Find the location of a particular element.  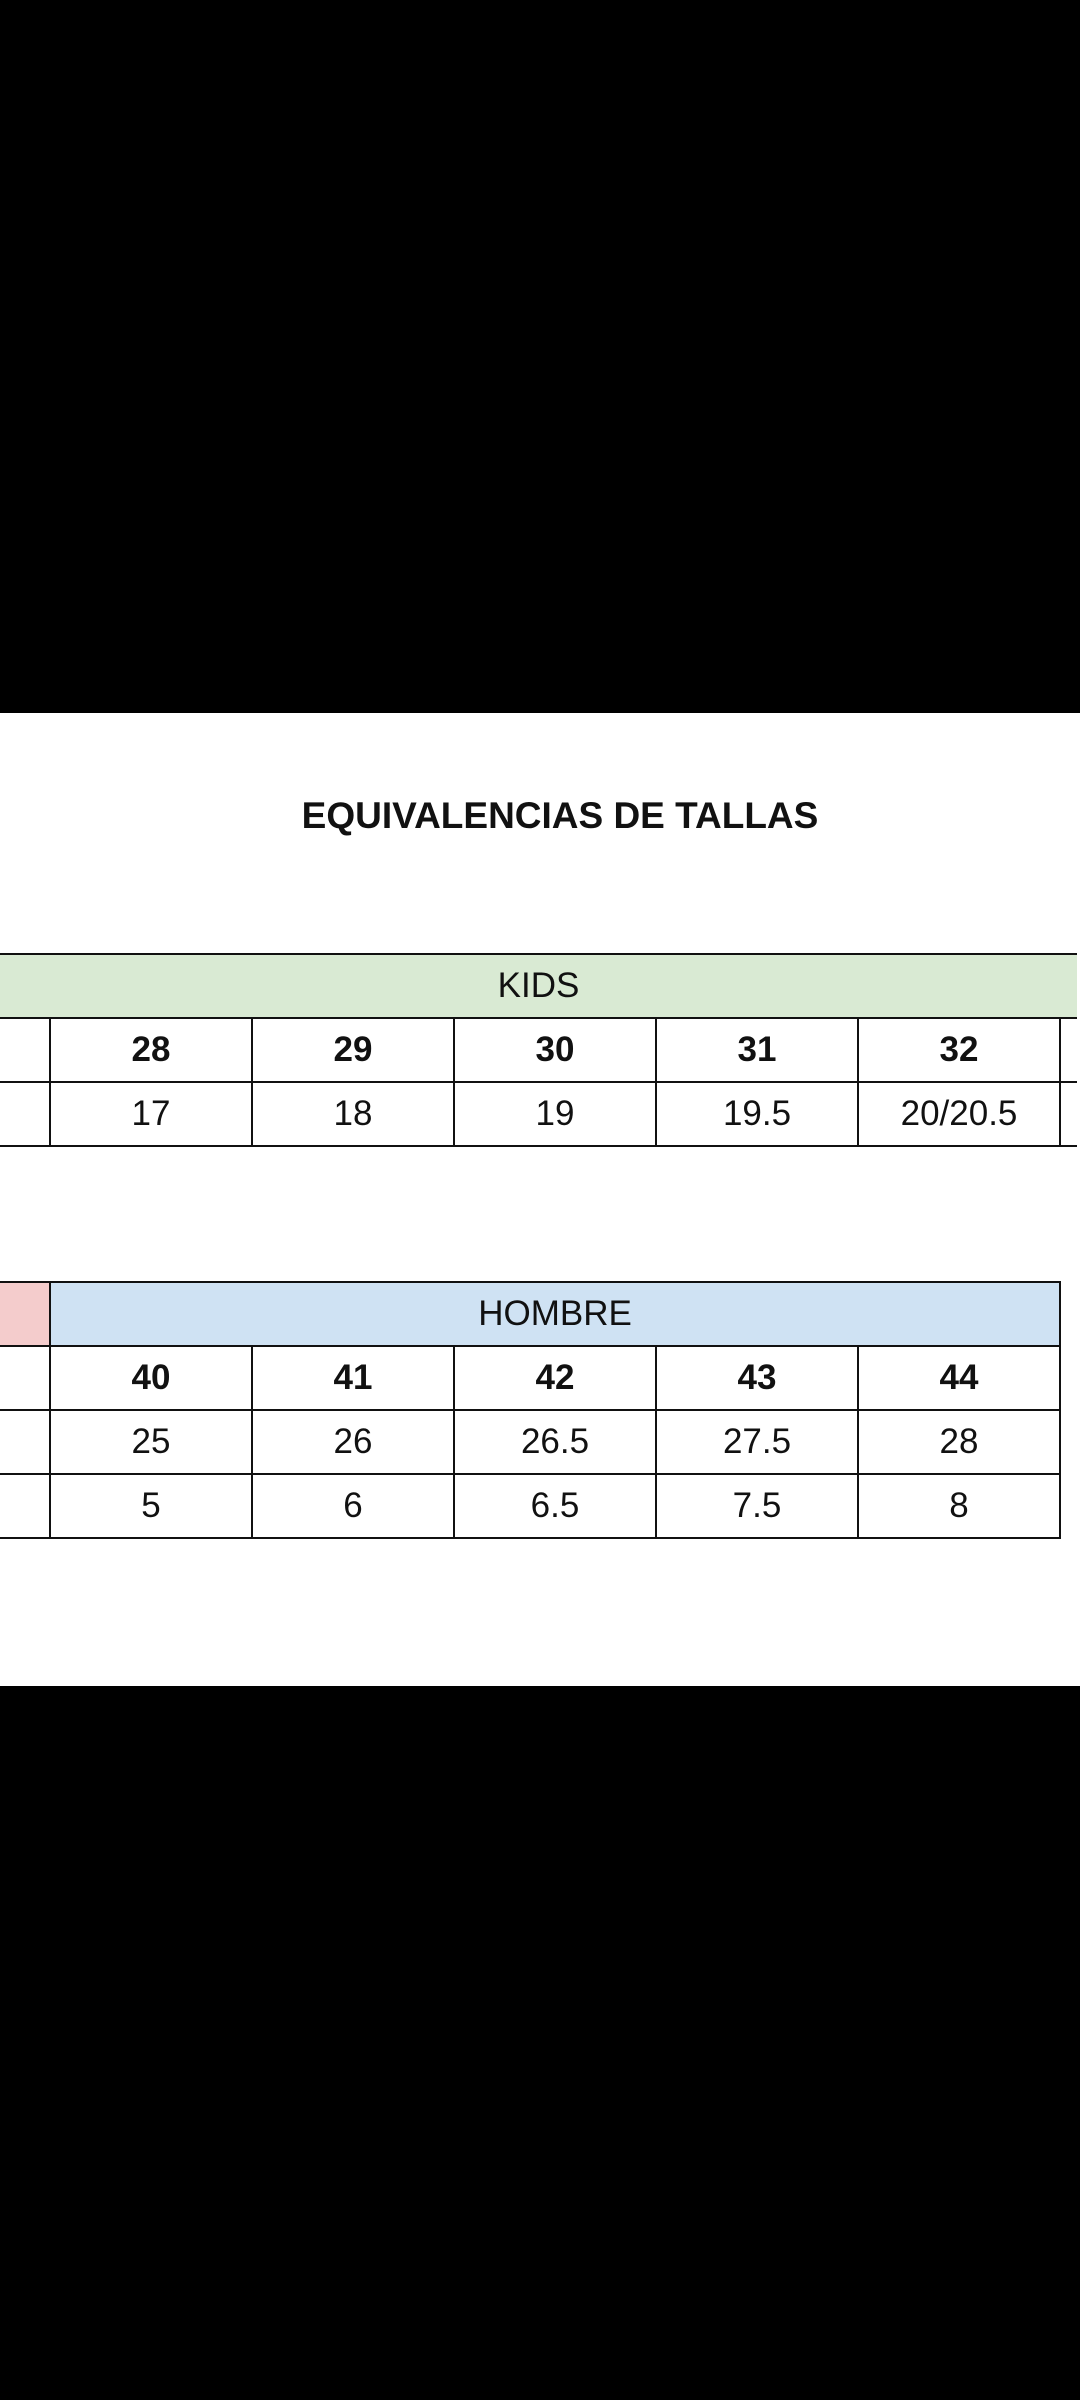

hombre-size-cell: 43 is located at coordinates (757, 1378).